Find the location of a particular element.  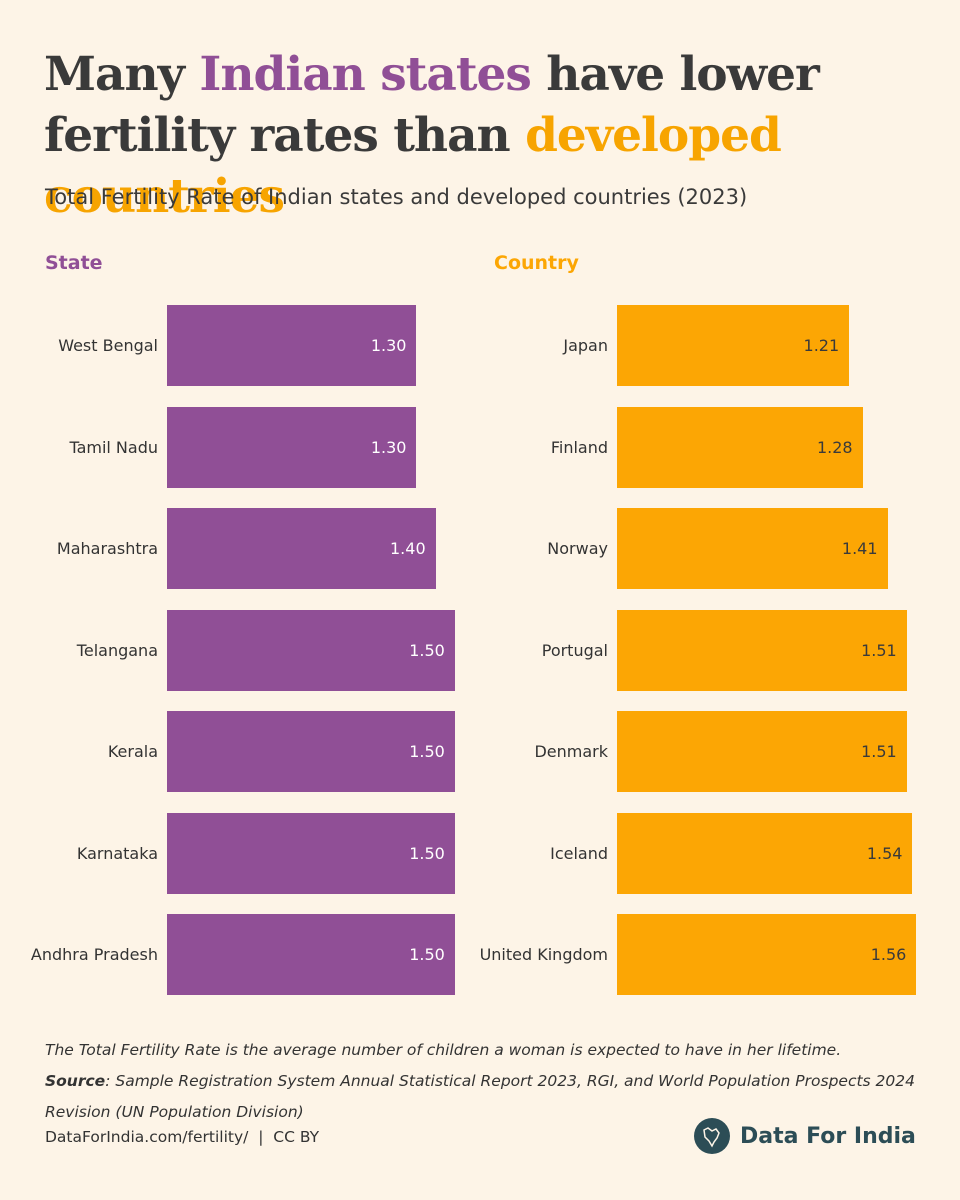

value-label: 1.40 is located at coordinates (408, 548).